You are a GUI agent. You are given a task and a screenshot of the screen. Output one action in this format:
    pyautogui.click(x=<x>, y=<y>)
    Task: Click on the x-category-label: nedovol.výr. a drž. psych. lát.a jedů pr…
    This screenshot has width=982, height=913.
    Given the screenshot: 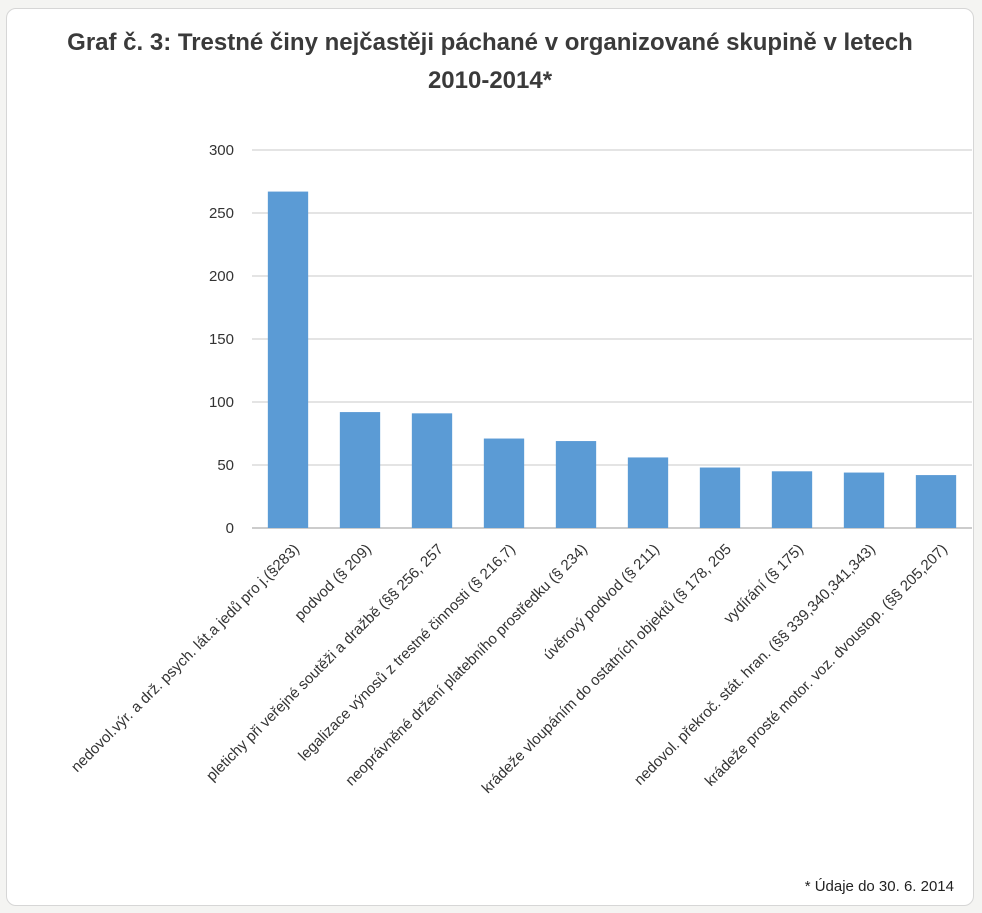 What is the action you would take?
    pyautogui.click(x=185, y=658)
    